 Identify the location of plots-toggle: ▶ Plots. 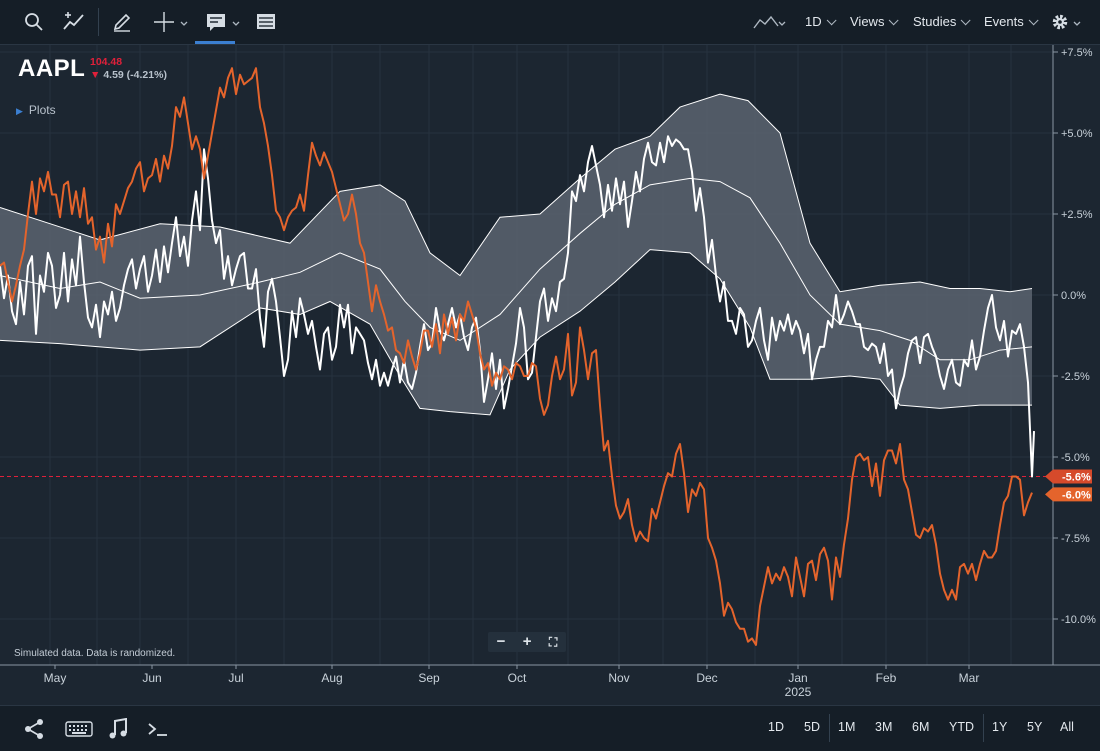
(36, 110).